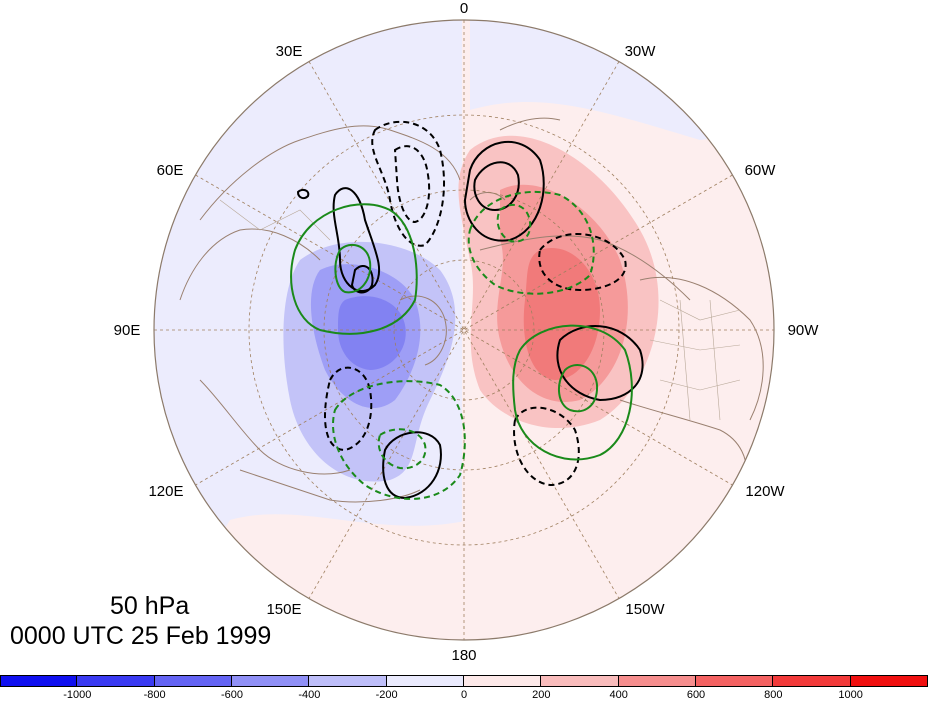 The width and height of the screenshot is (928, 702). What do you see at coordinates (402, 449) in the screenshot?
I see `green-dashed-contour-sw-inner` at bounding box center [402, 449].